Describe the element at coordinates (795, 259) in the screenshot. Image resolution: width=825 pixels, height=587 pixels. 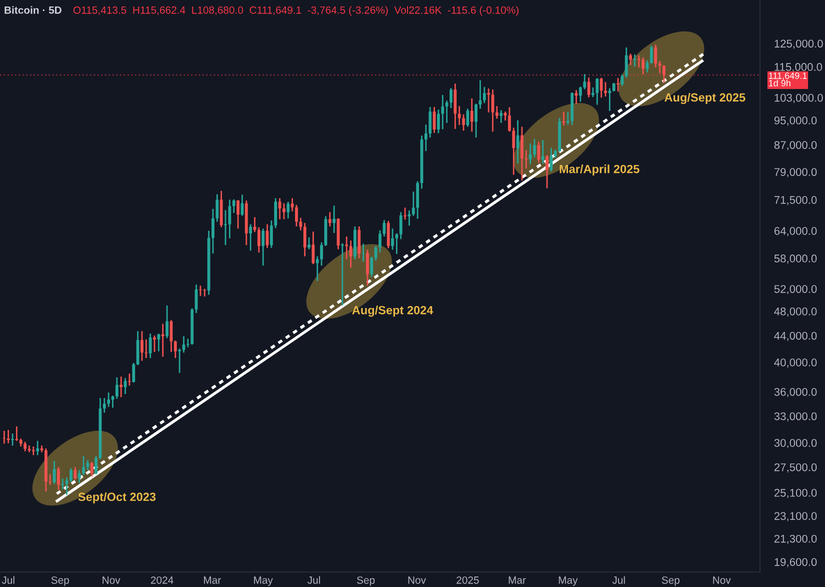
I see `y-tick-label: 58,000.0` at that location.